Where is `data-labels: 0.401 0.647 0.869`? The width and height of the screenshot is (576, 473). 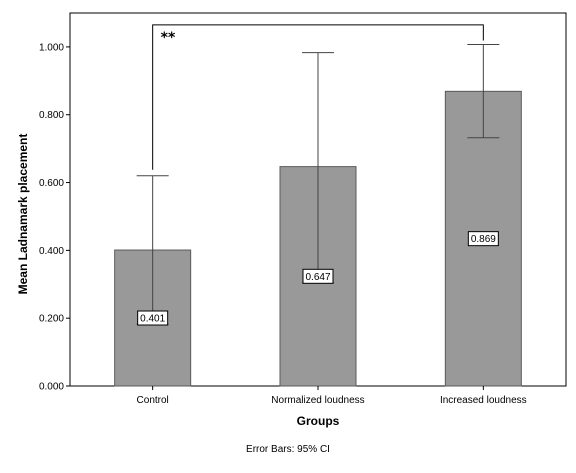
data-labels: 0.401 0.647 0.869 is located at coordinates (318, 278).